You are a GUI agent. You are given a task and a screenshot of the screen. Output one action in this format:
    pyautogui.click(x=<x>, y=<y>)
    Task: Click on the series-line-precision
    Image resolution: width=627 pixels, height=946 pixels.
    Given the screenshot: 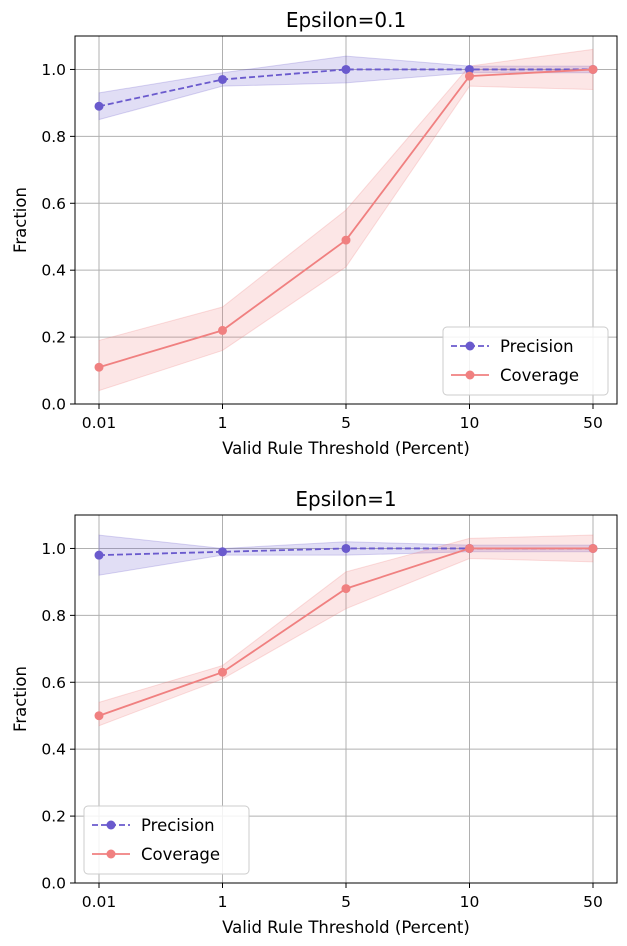 What is the action you would take?
    pyautogui.click(x=345, y=88)
    